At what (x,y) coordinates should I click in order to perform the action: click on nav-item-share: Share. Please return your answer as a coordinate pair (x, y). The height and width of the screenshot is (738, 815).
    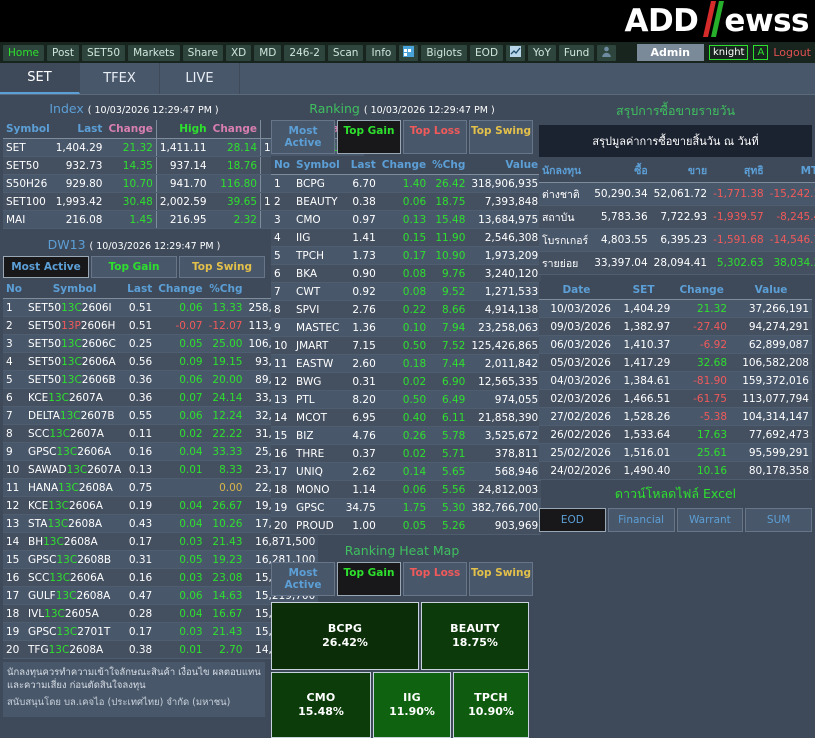
    Looking at the image, I should click on (202, 52).